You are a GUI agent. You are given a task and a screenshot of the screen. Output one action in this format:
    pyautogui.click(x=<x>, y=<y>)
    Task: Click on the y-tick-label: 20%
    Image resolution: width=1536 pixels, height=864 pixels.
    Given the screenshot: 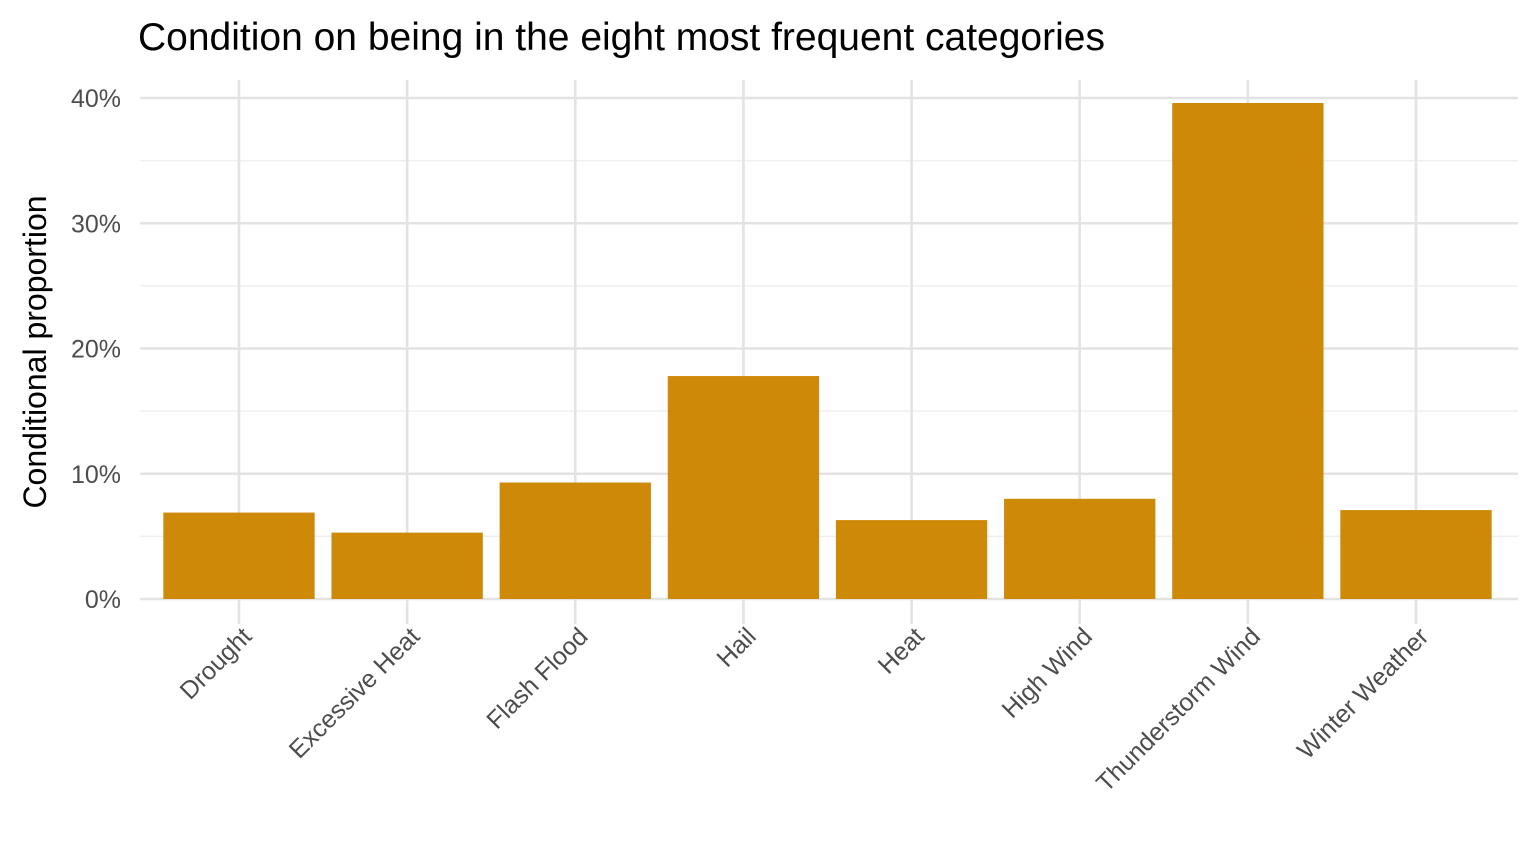 What is the action you would take?
    pyautogui.click(x=96, y=350)
    